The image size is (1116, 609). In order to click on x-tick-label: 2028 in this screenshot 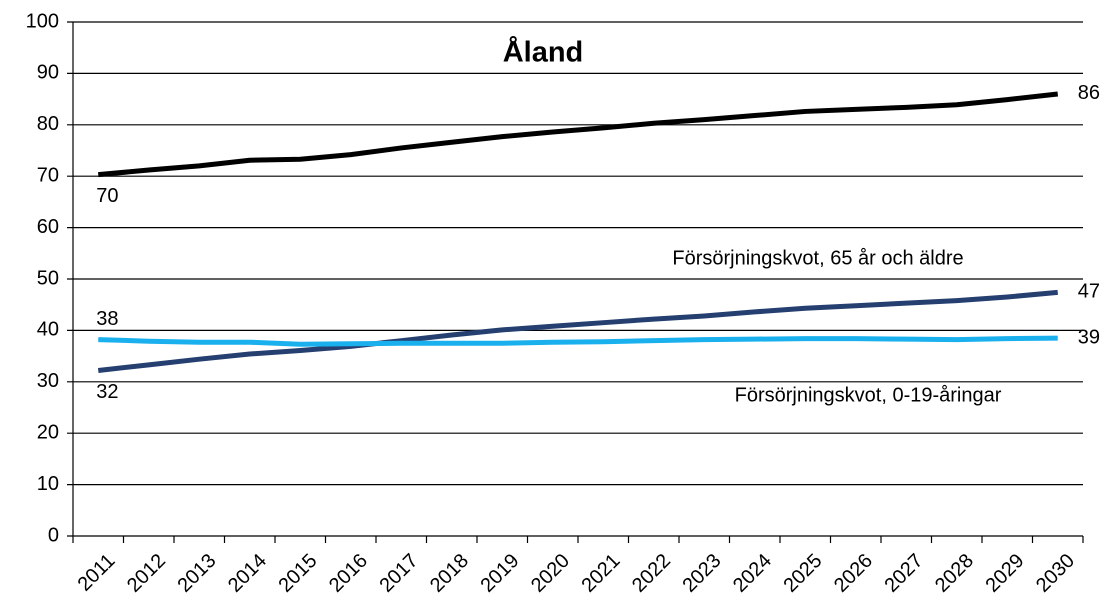, I will do `click(954, 573)`.